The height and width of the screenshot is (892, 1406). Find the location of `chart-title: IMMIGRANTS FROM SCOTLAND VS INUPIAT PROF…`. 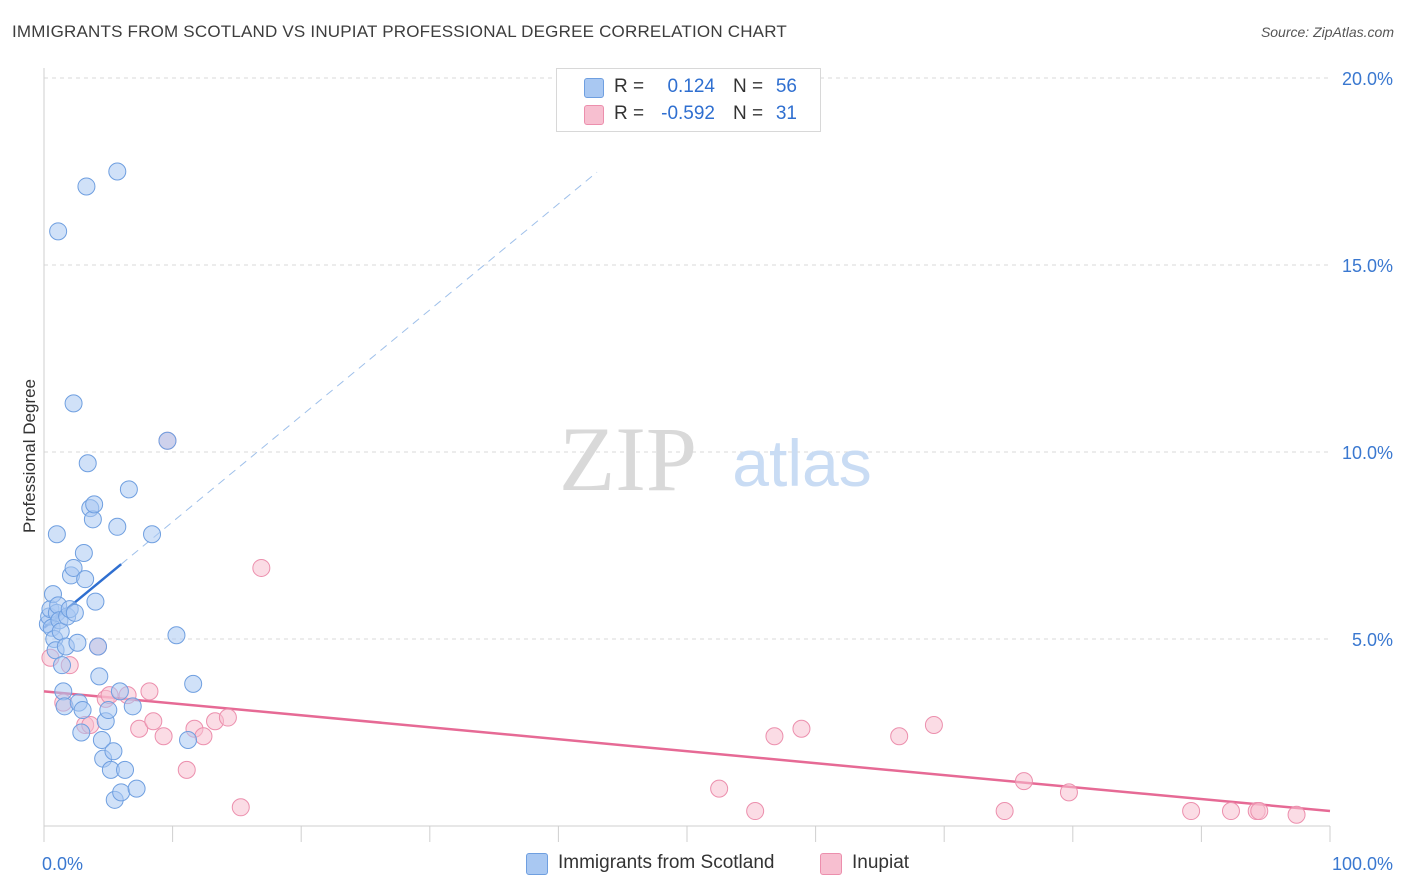

chart-title: IMMIGRANTS FROM SCOTLAND VS INUPIAT PROF… is located at coordinates (399, 31).